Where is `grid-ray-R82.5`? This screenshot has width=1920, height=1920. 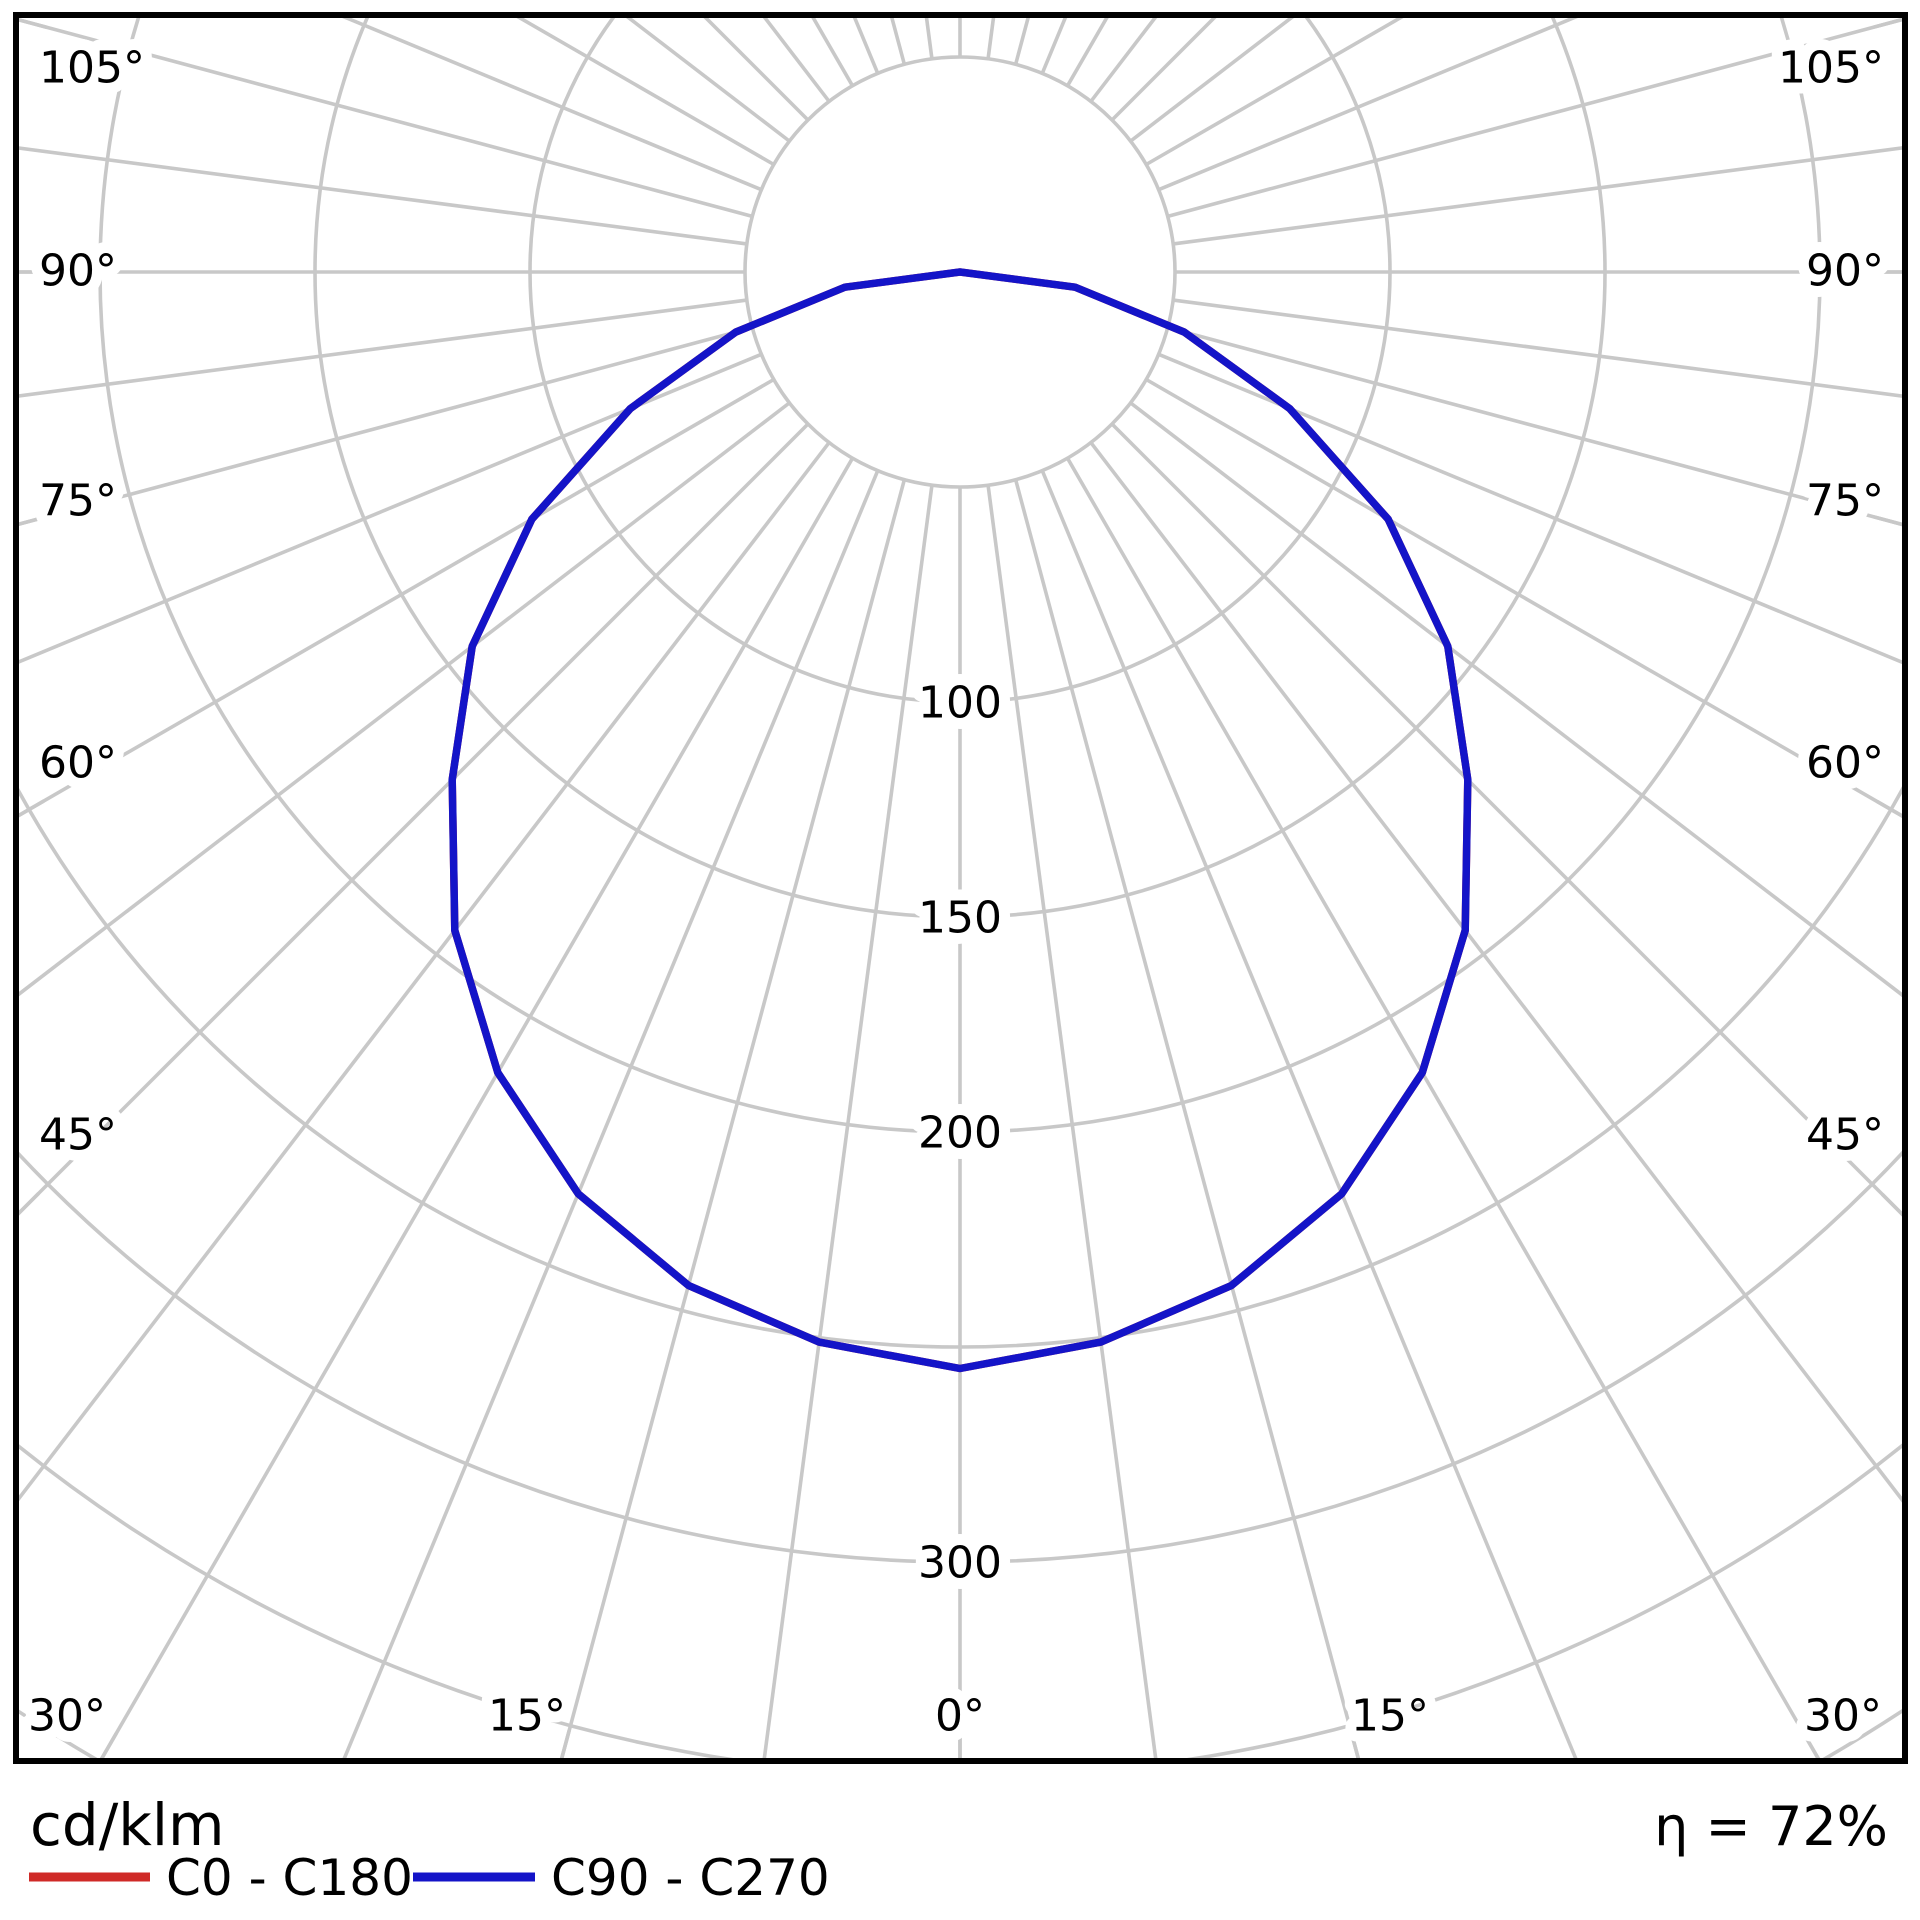 grid-ray-R82.5 is located at coordinates (1537, 348).